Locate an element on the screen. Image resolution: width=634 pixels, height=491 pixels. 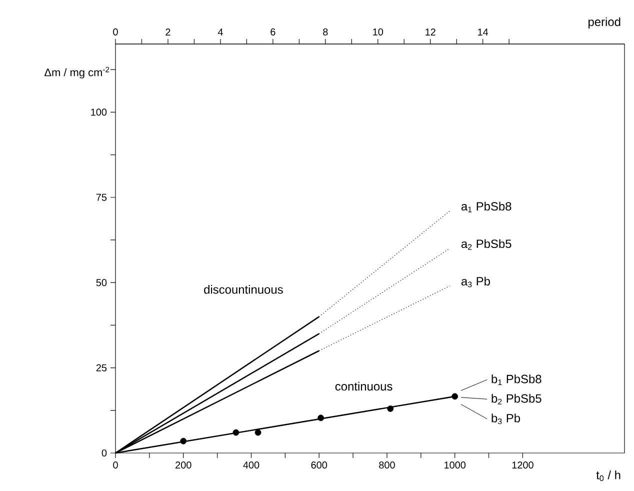
annotation: b$_{3}$ Pb is located at coordinates (506, 419).